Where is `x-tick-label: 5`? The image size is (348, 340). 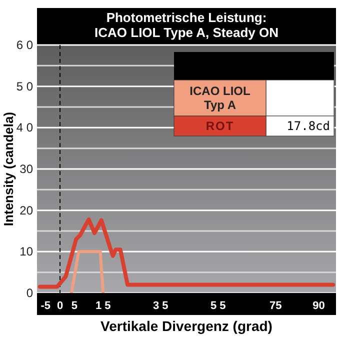
x-tick-label: 5 is located at coordinates (74, 306).